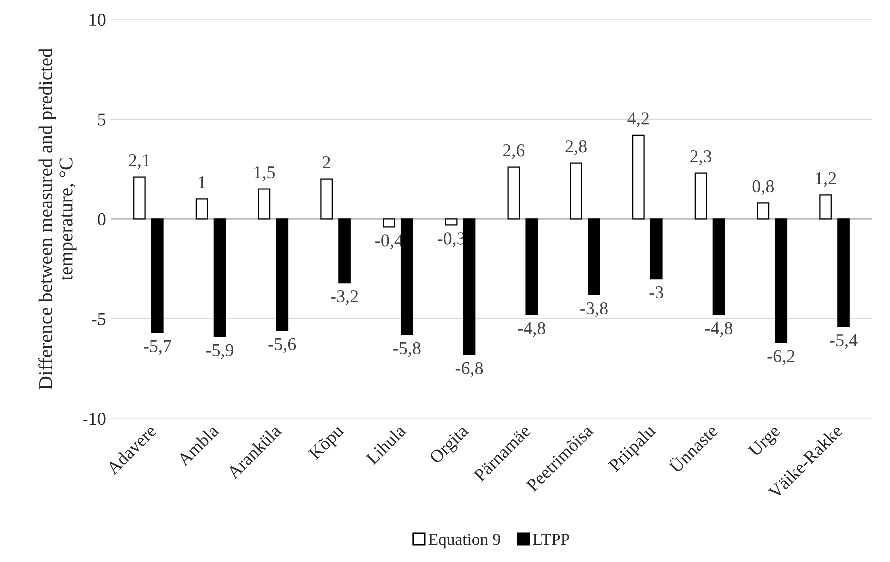 The image size is (890, 562). I want to click on data-label: 0,8, so click(763, 188).